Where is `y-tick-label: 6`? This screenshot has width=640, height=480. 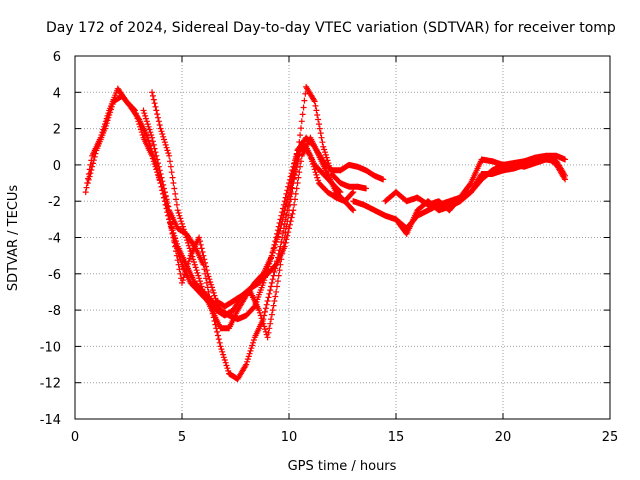 y-tick-label: 6 is located at coordinates (57, 57).